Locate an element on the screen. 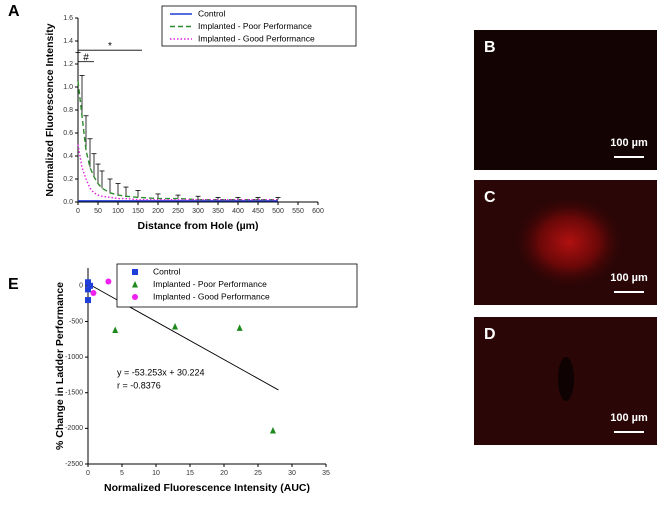 Image resolution: width=660 pixels, height=505 pixels. image-label: D is located at coordinates (490, 334).